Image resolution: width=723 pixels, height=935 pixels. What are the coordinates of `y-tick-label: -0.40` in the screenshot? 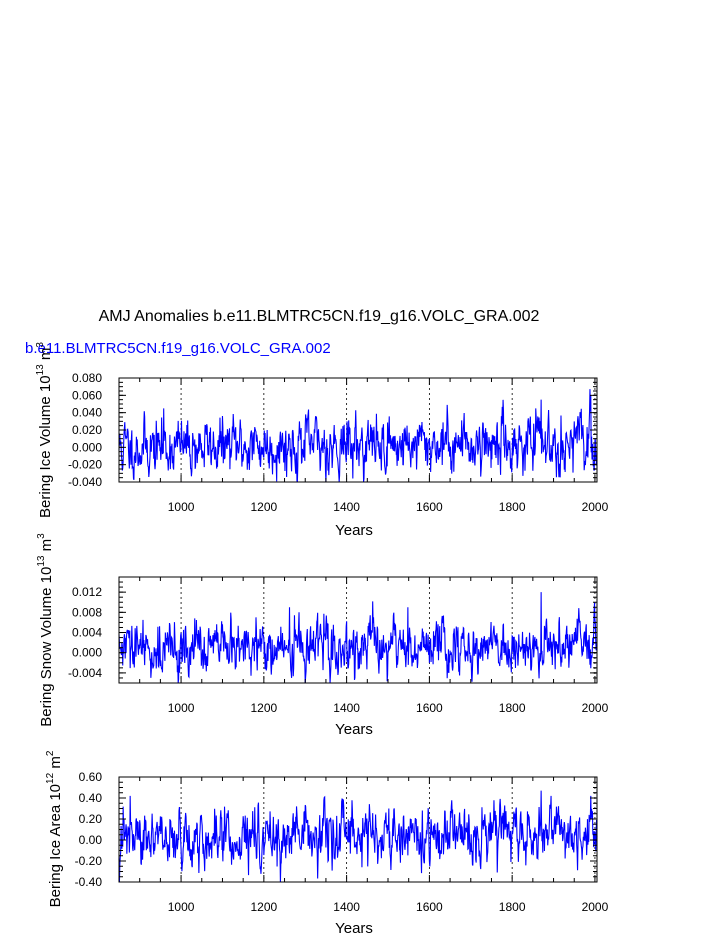 It's located at (89, 882).